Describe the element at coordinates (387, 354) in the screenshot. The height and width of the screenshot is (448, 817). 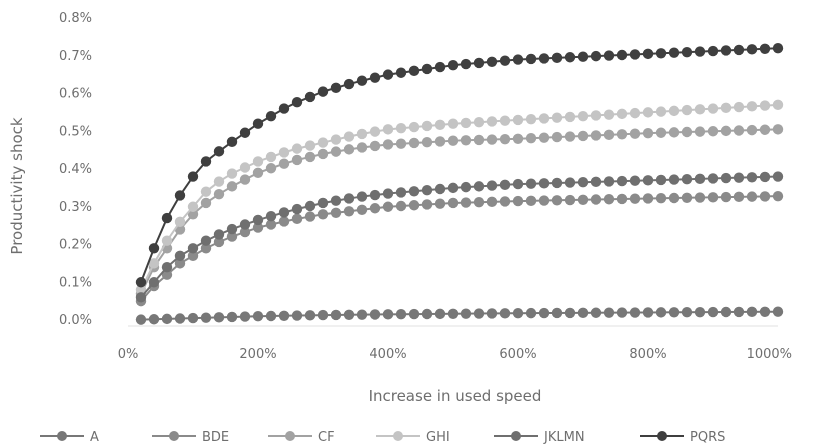
I see `x-tick-label: 400%` at that location.